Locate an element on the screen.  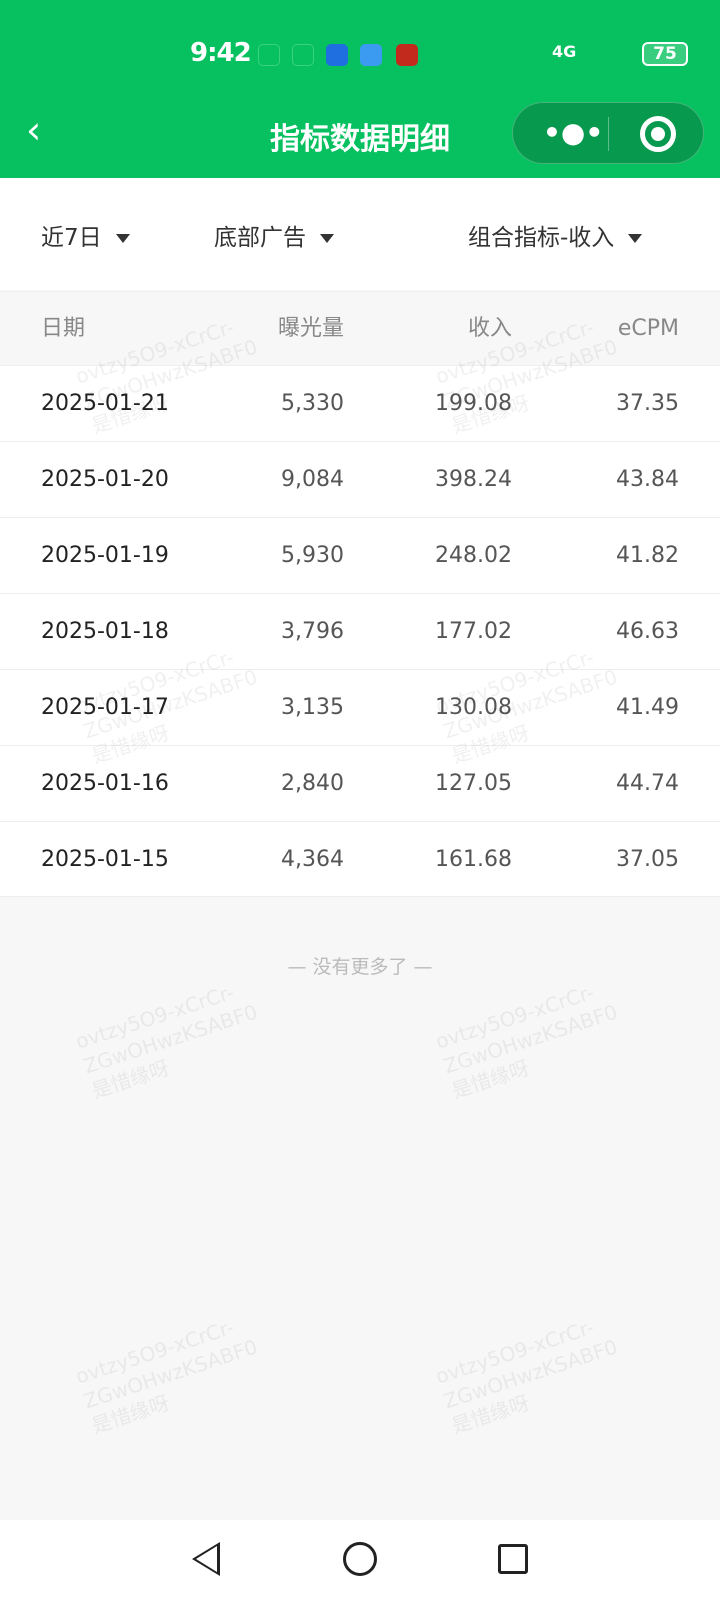
cell-ecpm: 37.35 is located at coordinates (647, 403).